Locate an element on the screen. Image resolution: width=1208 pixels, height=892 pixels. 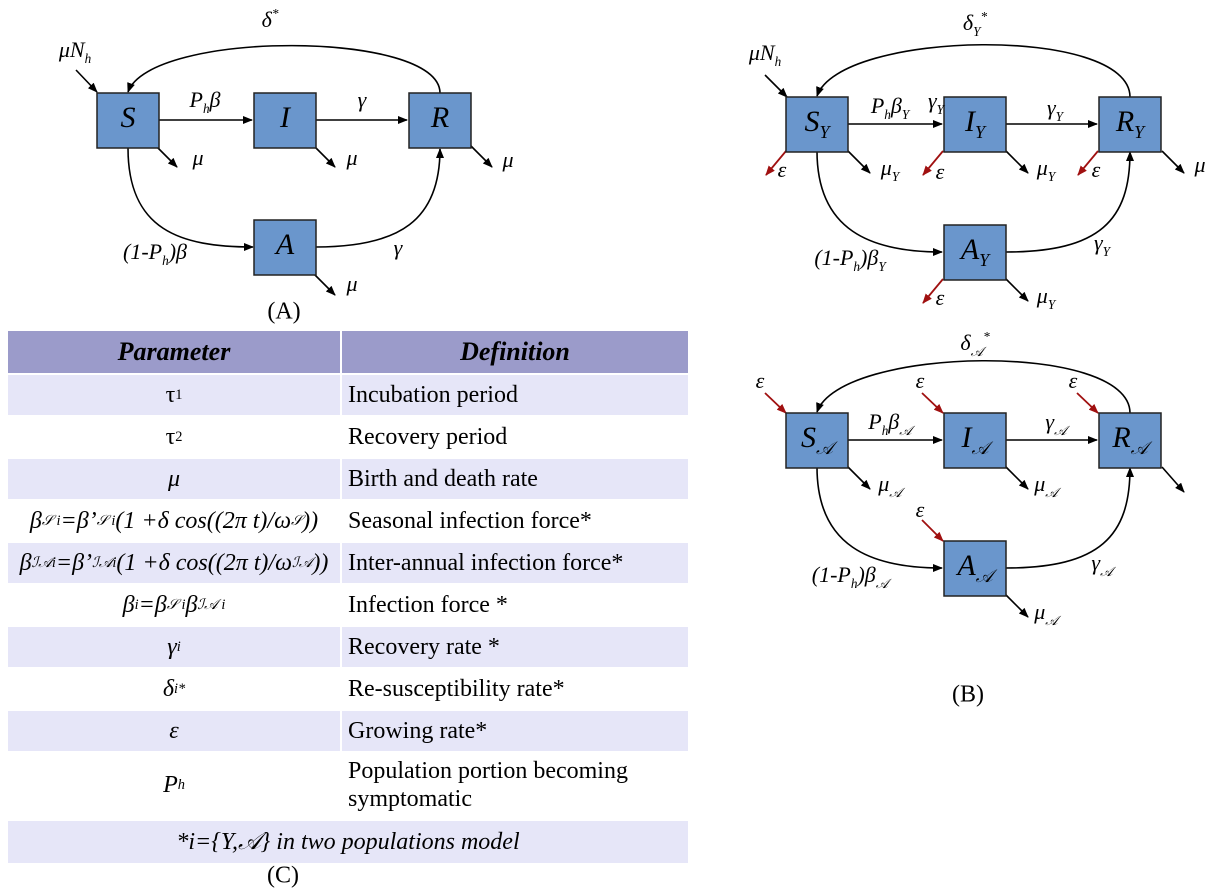
edge-label: γ is located at coordinates (399, 247).